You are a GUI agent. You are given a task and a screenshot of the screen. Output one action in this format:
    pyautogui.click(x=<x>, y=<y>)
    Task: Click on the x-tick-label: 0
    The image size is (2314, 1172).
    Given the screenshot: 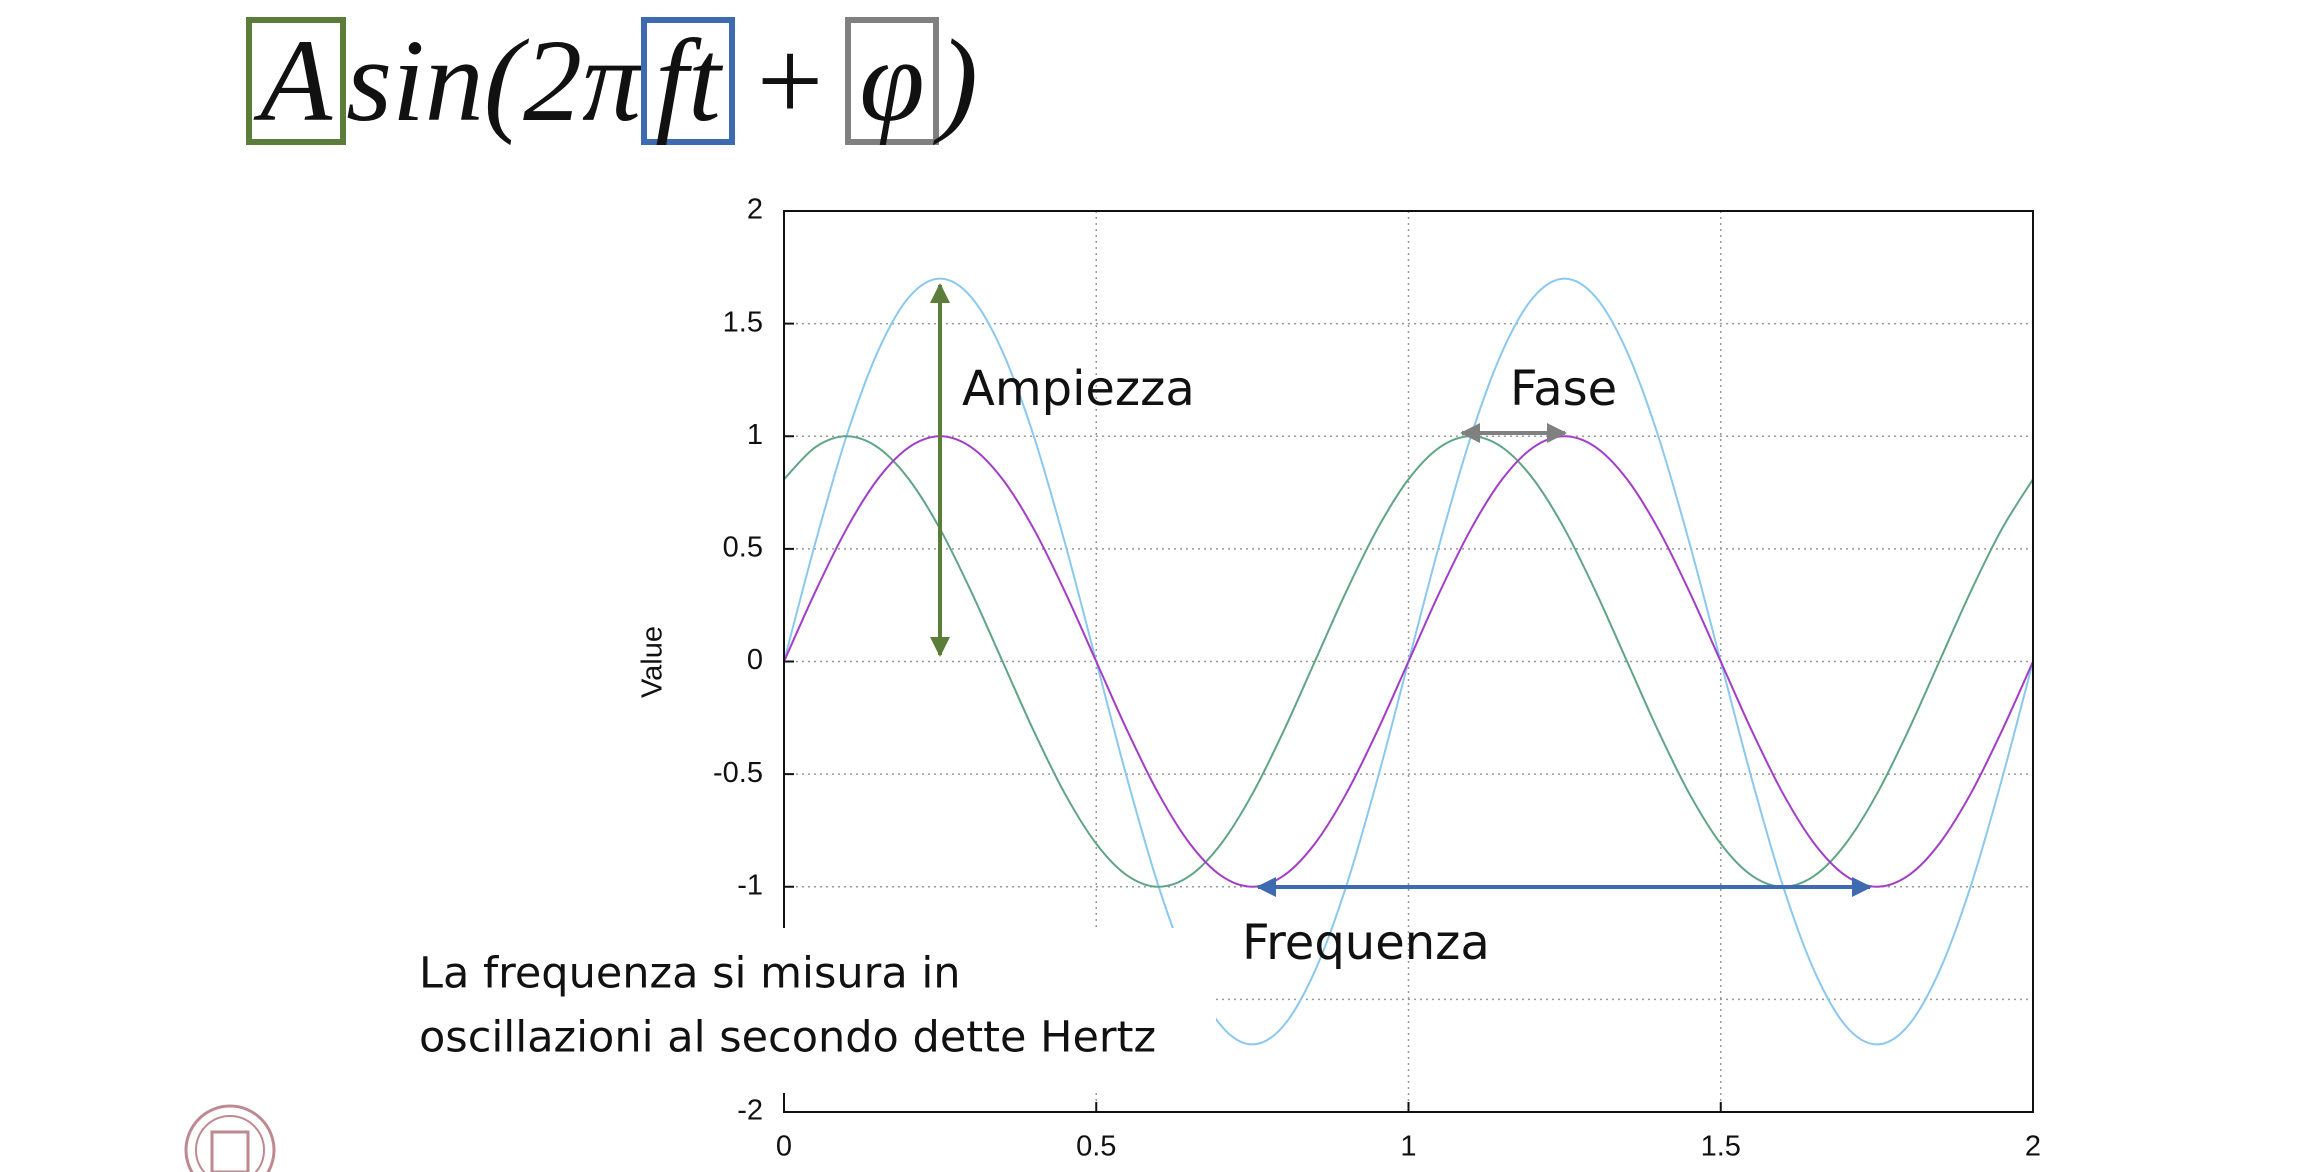 What is the action you would take?
    pyautogui.click(x=784, y=1147)
    